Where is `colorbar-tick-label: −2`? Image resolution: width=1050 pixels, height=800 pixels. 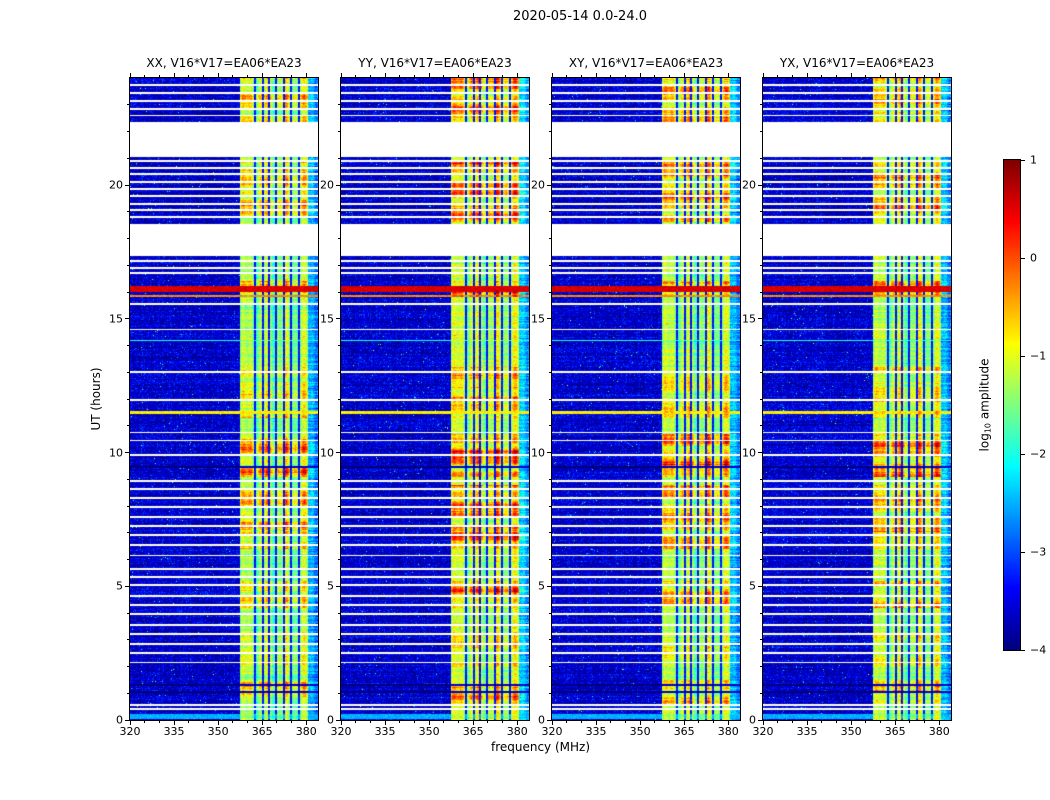 colorbar-tick-label: −2 is located at coordinates (1038, 454).